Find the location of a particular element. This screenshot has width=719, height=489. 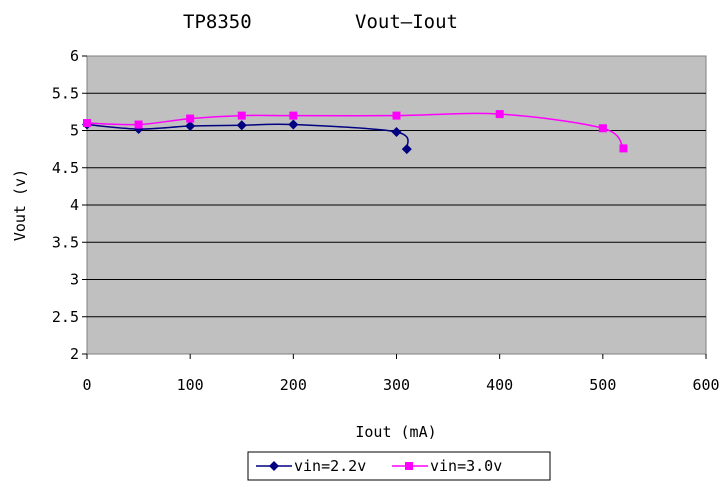

series-layer is located at coordinates (355, 132).